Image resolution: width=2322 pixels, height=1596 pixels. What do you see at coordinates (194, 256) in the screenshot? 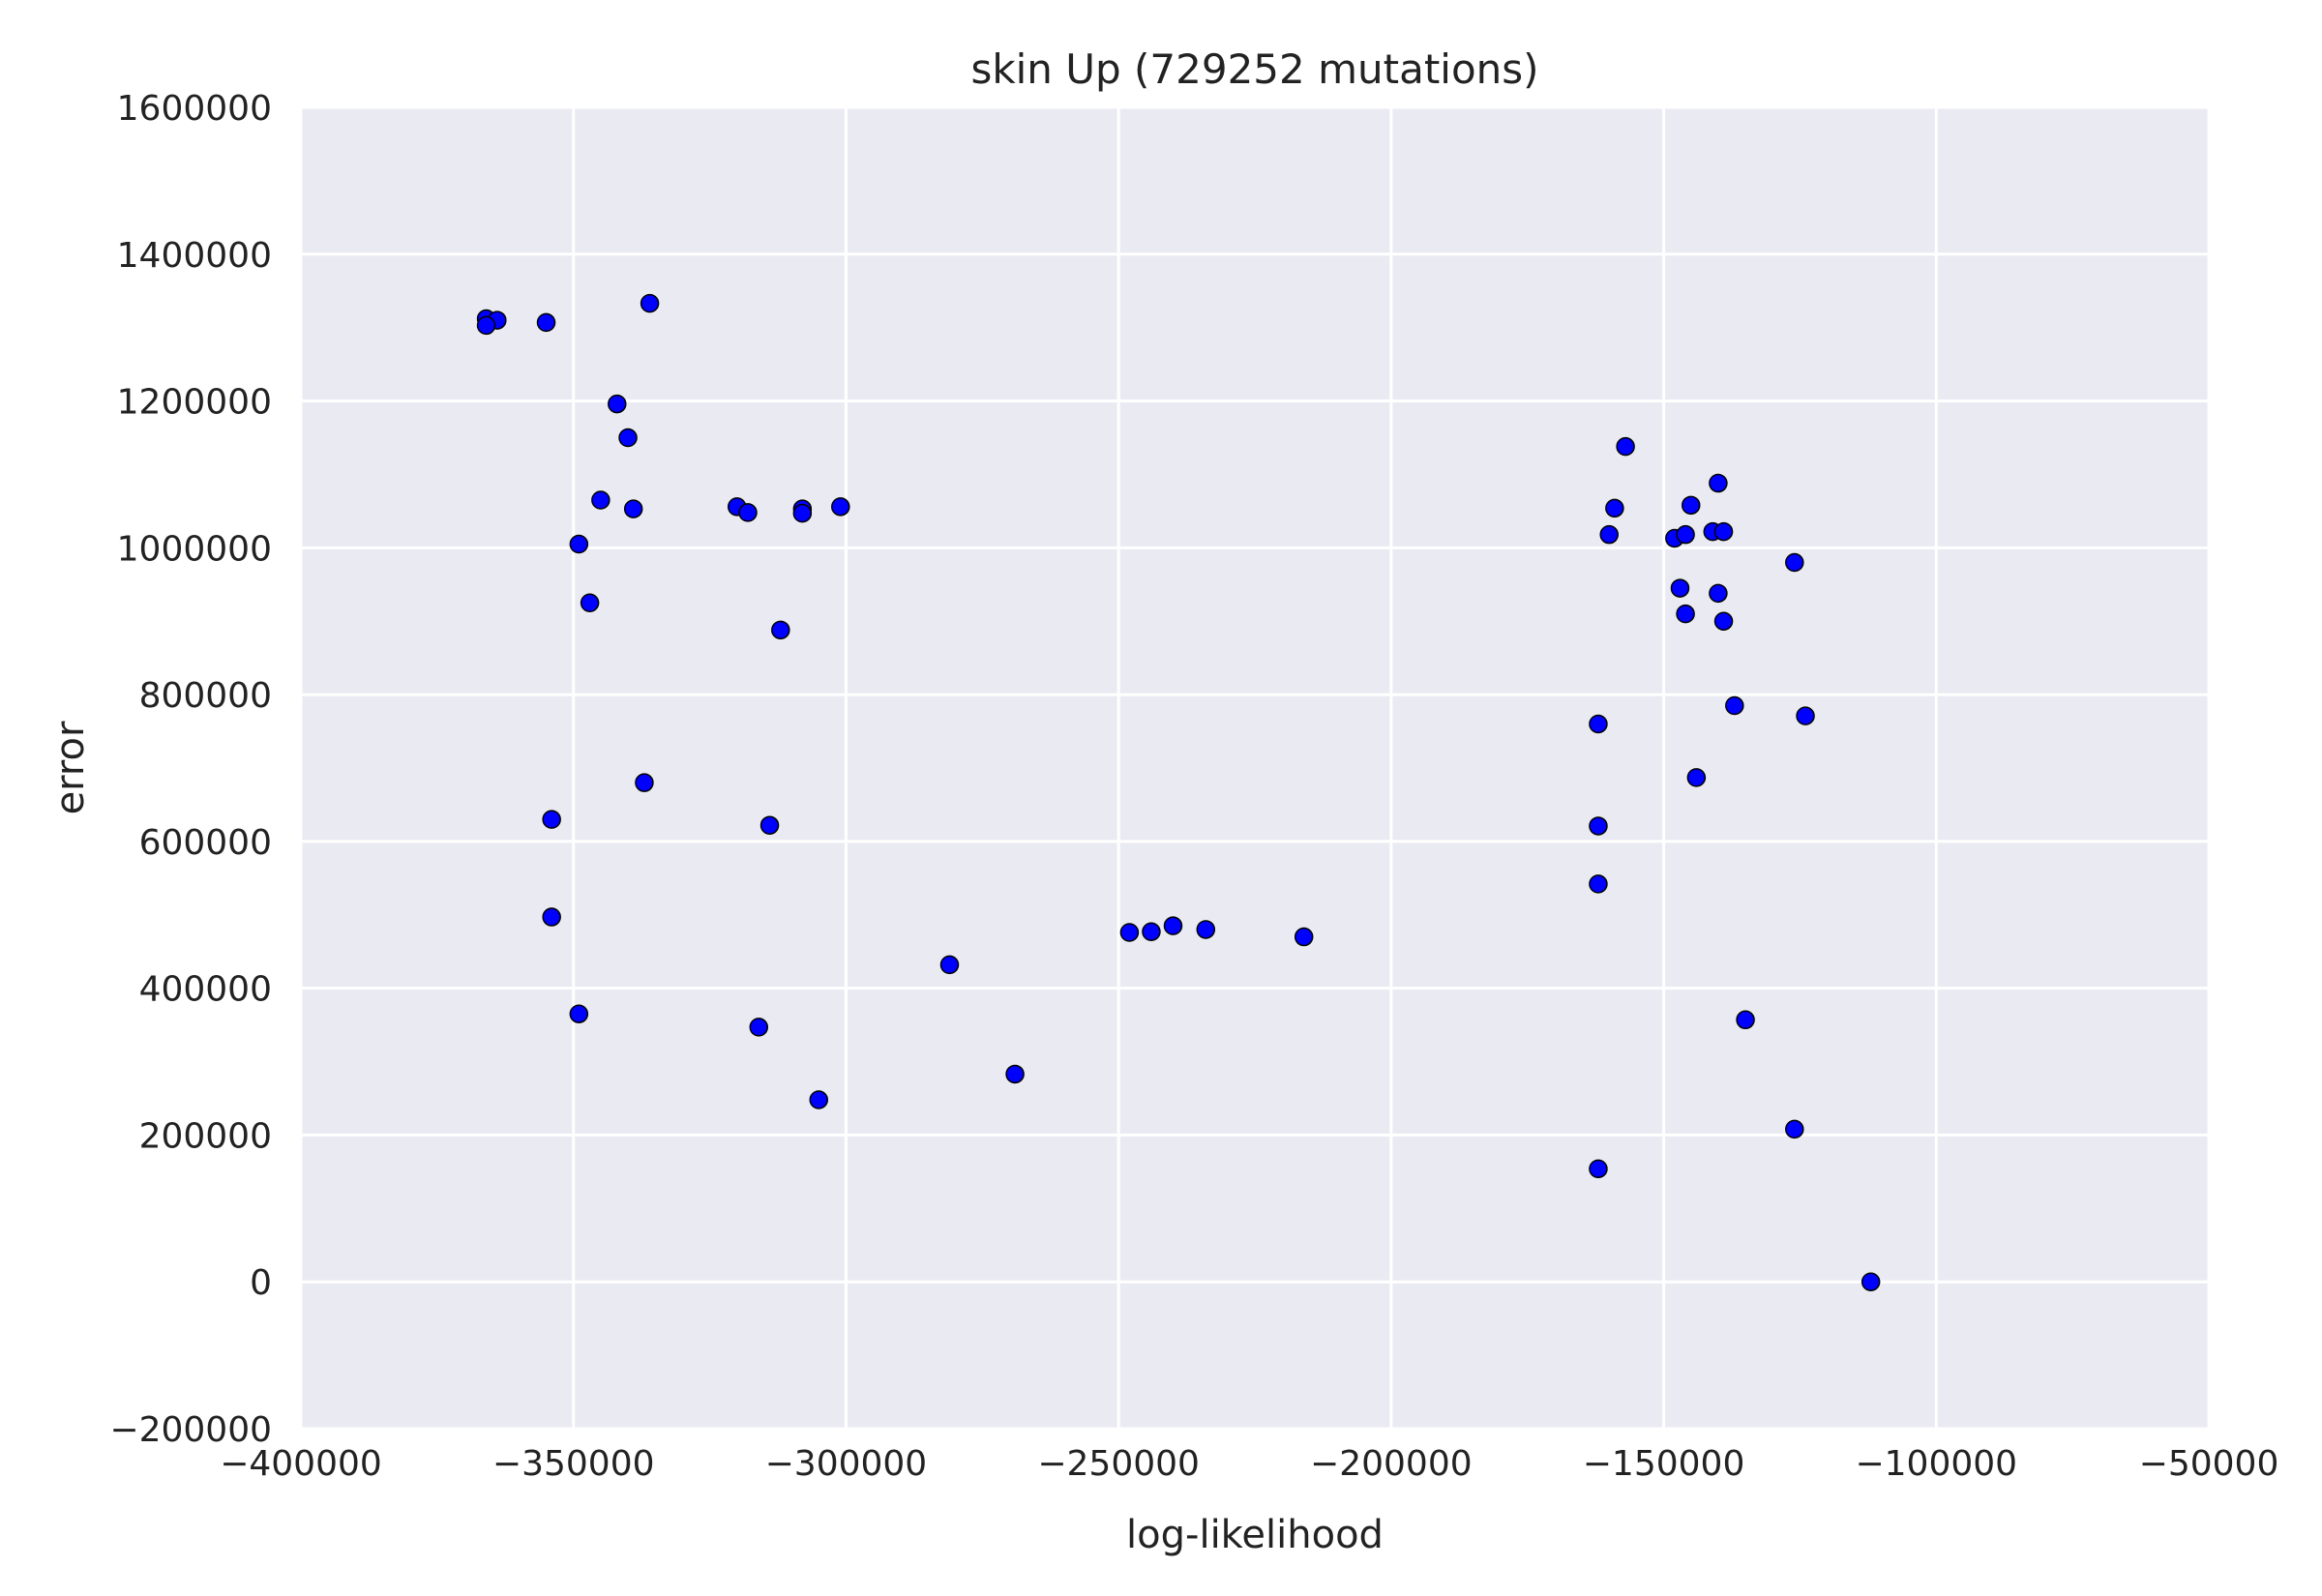
I see `y-tick-label: 1400000` at bounding box center [194, 256].